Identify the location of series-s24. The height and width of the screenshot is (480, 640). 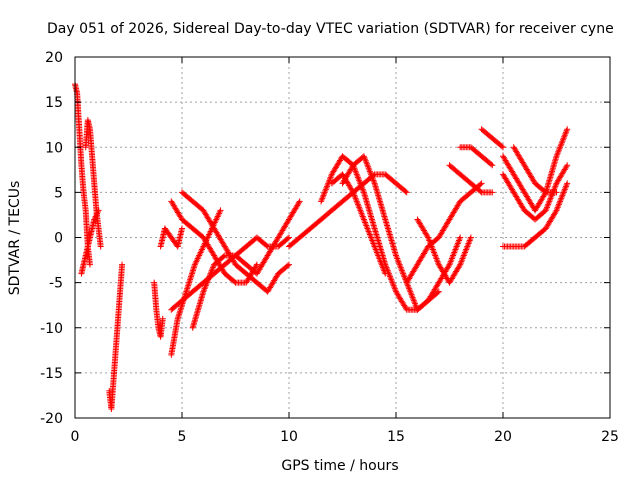
(535, 170).